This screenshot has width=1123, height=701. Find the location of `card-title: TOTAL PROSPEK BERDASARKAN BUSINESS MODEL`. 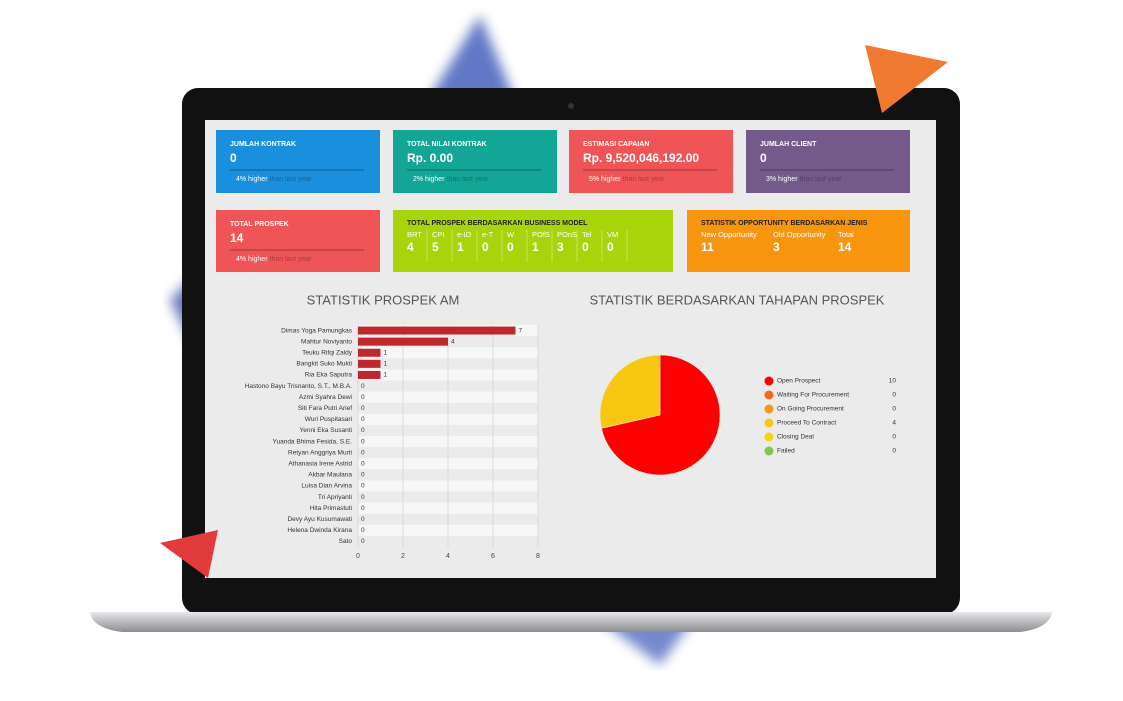

card-title: TOTAL PROSPEK BERDASARKAN BUSINESS MODEL is located at coordinates (497, 223).